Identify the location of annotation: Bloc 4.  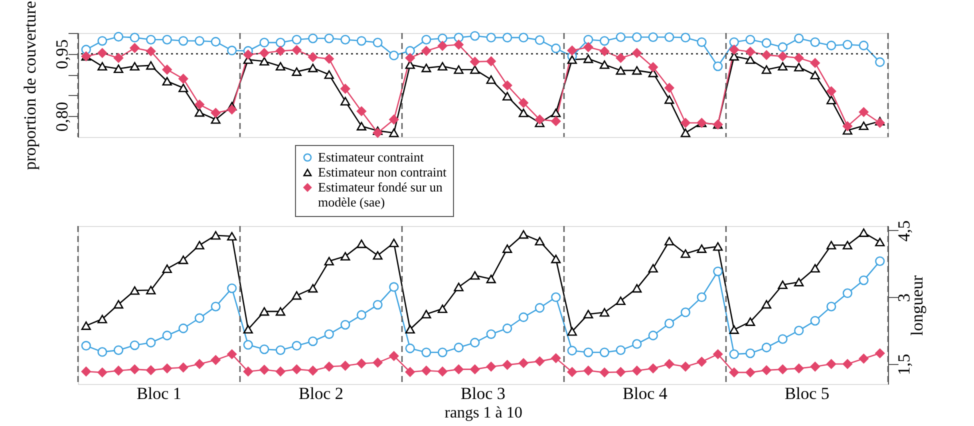
(645, 393).